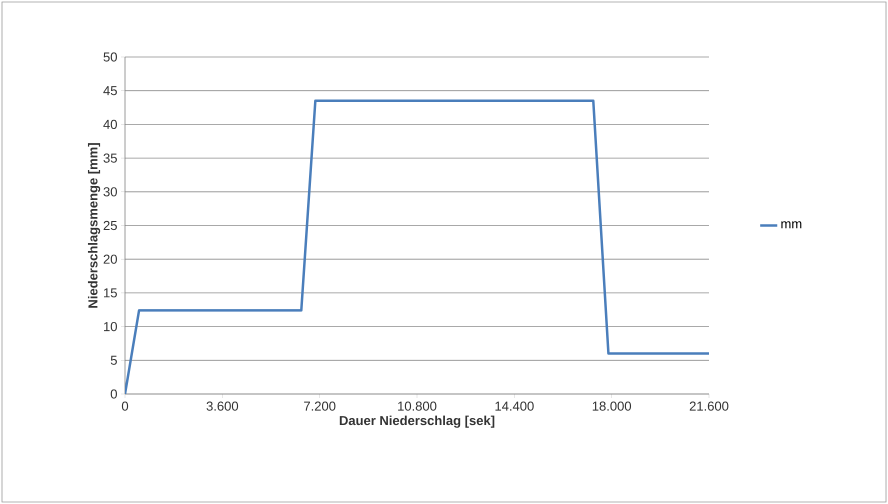  I want to click on x-tick-label: 3.600, so click(222, 406).